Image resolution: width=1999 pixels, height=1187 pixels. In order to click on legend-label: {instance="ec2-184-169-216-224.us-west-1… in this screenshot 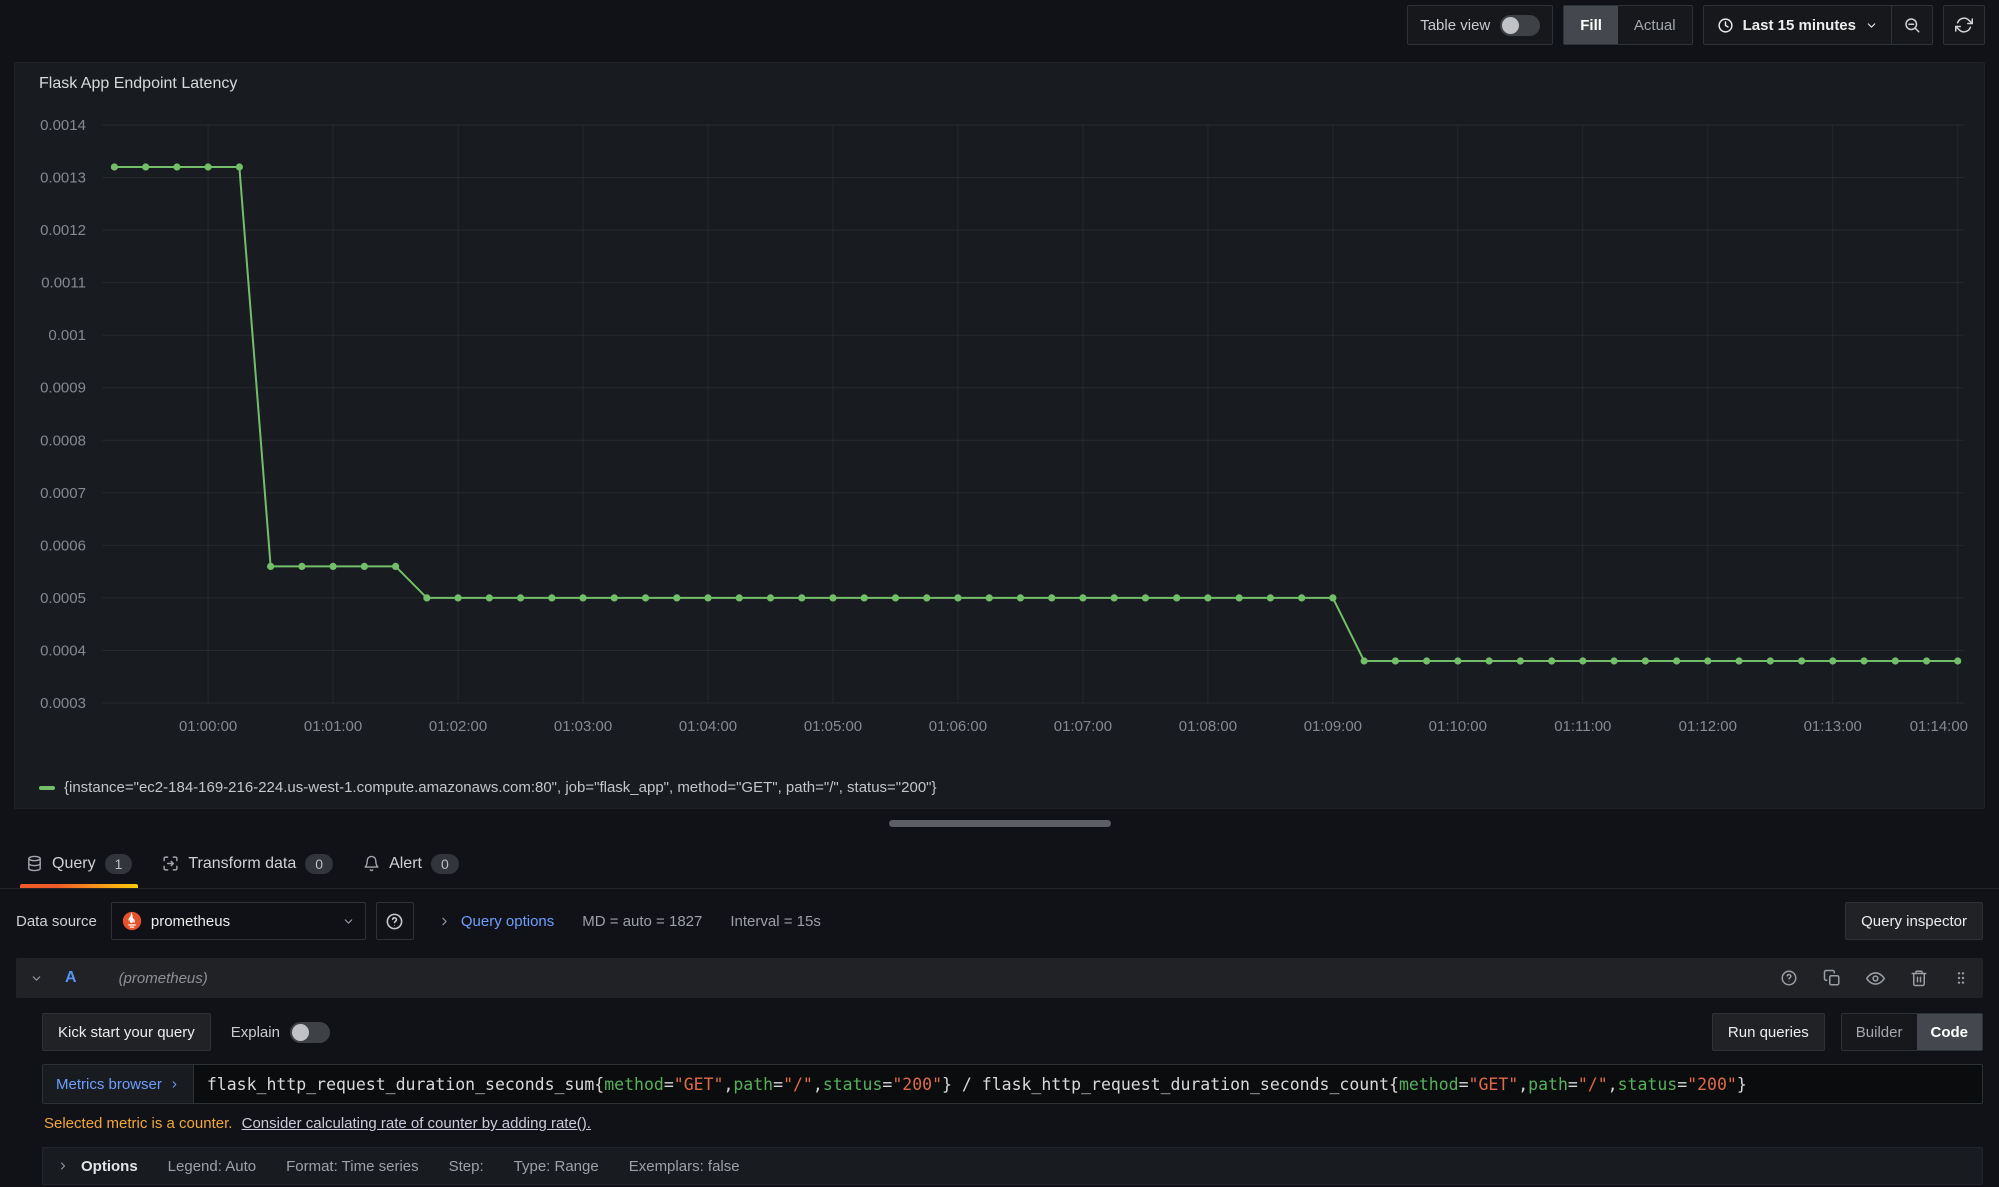, I will do `click(500, 787)`.